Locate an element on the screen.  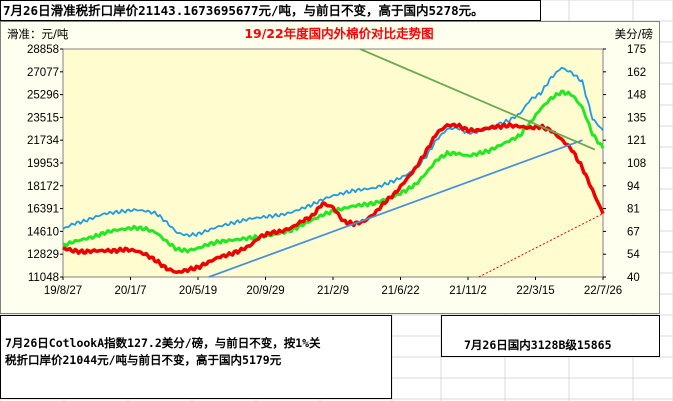
x-tick-label: 20/5/19 is located at coordinates (198, 291).